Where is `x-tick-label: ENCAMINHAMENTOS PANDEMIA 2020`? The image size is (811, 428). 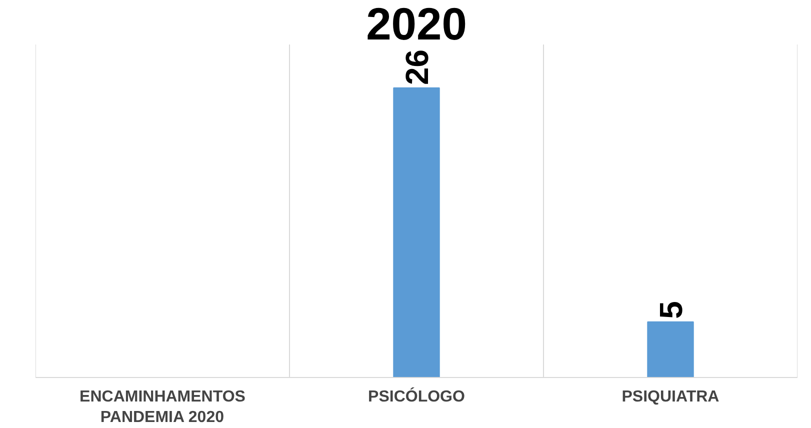 x-tick-label: ENCAMINHAMENTOS PANDEMIA 2020 is located at coordinates (163, 407).